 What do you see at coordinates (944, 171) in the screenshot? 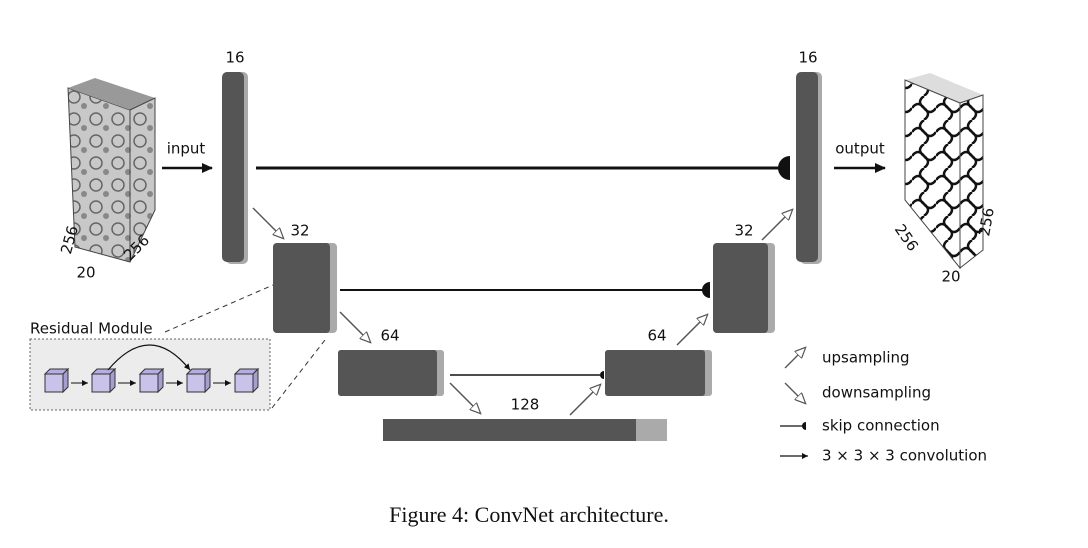
I see `output-volume` at bounding box center [944, 171].